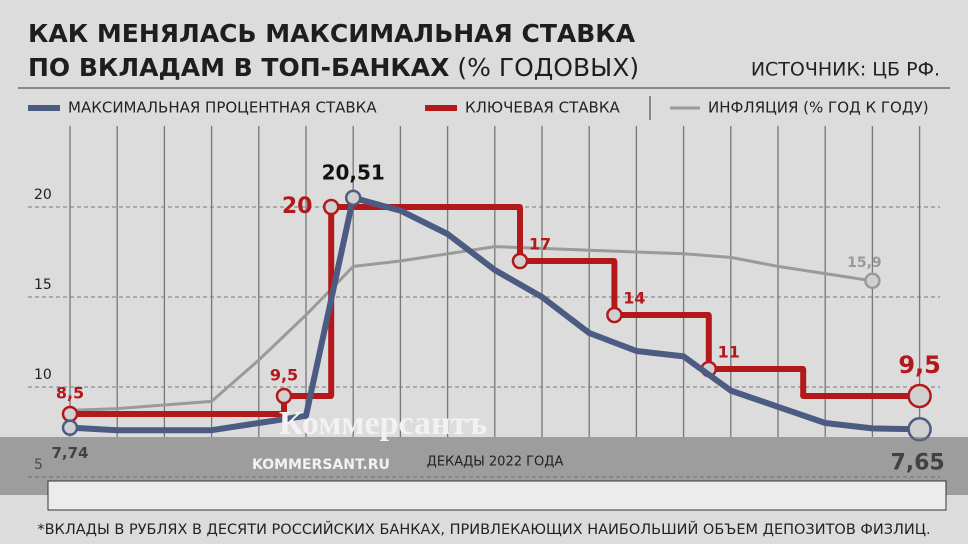 This screenshot has height=544, width=968. What do you see at coordinates (845, 70) in the screenshot?
I see `source: ИСТОЧНИК: ЦБ РФ.` at bounding box center [845, 70].